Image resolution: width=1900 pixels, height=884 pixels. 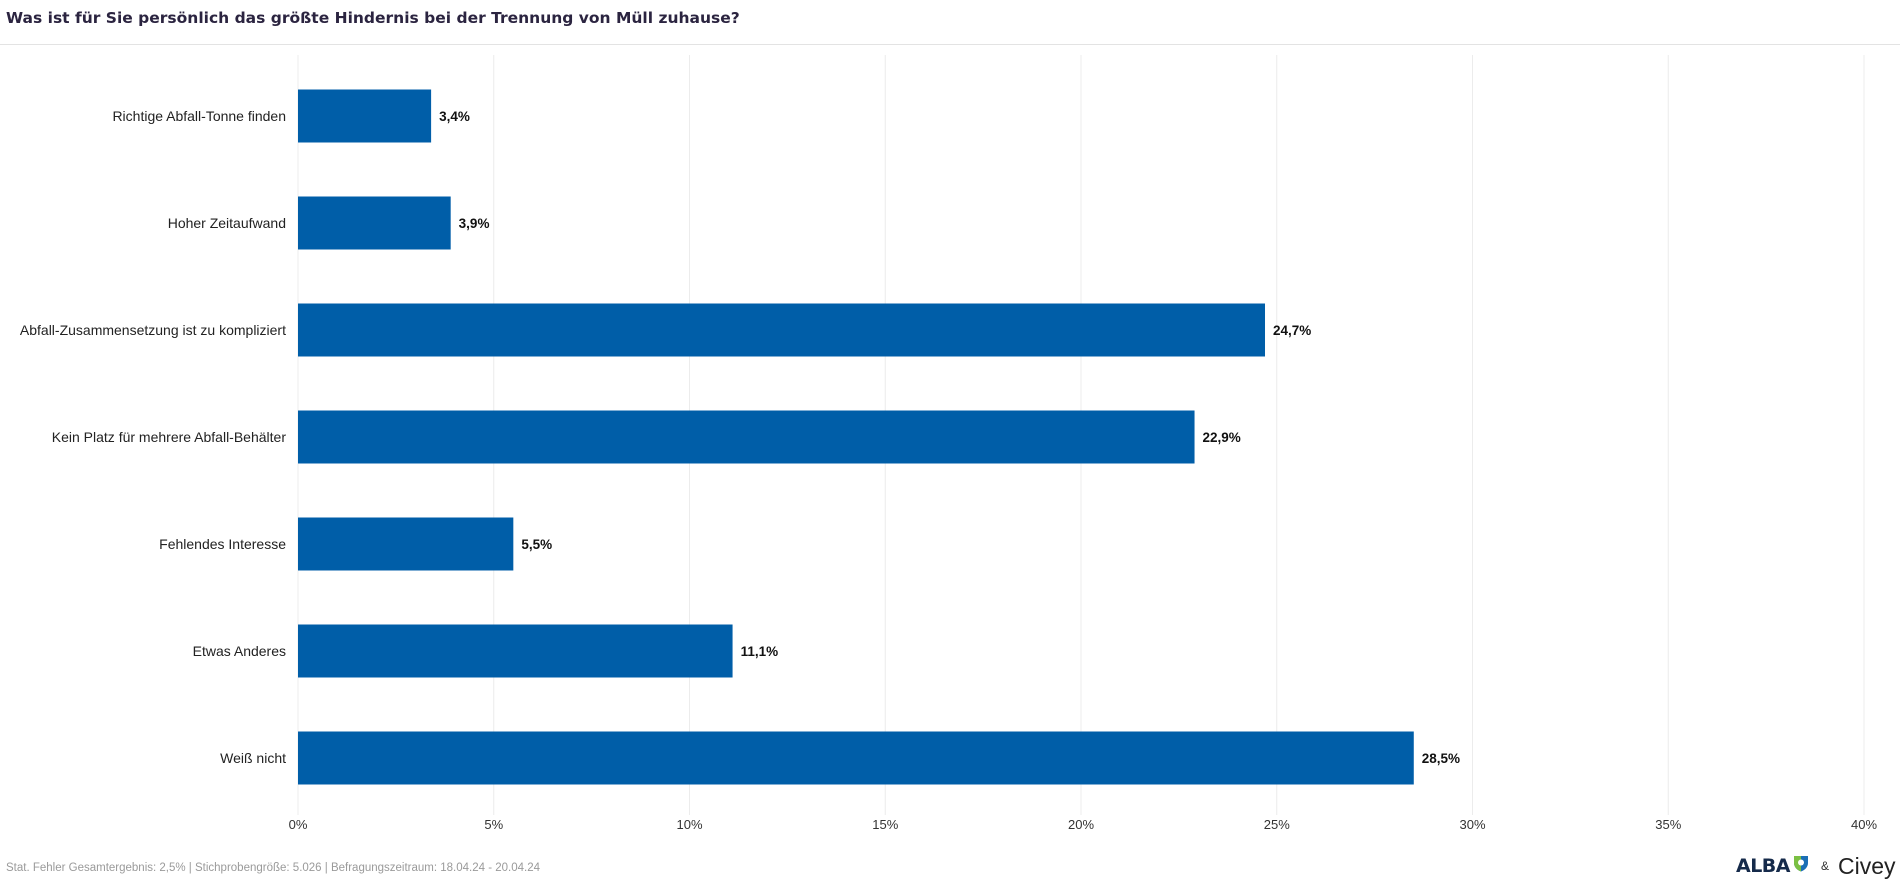 I want to click on x-tick-label: 0%, so click(x=298, y=824).